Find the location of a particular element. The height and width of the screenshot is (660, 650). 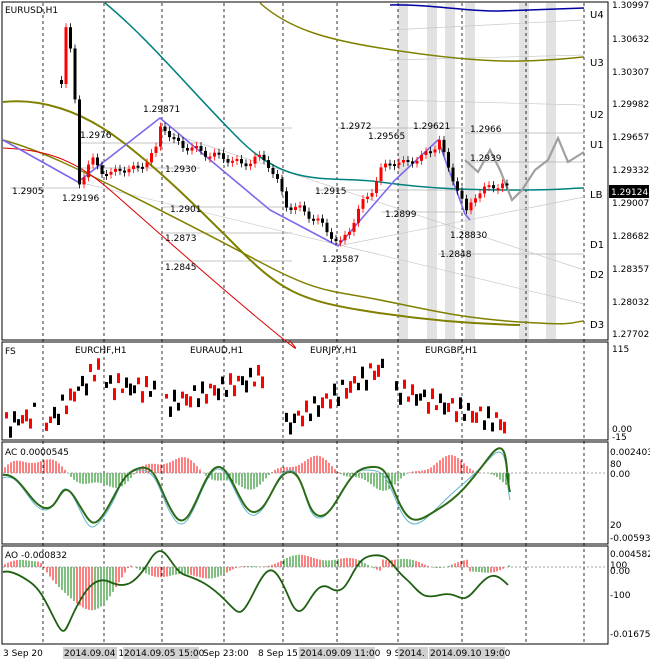

ao-title: AO -0.000832 is located at coordinates (36, 556).